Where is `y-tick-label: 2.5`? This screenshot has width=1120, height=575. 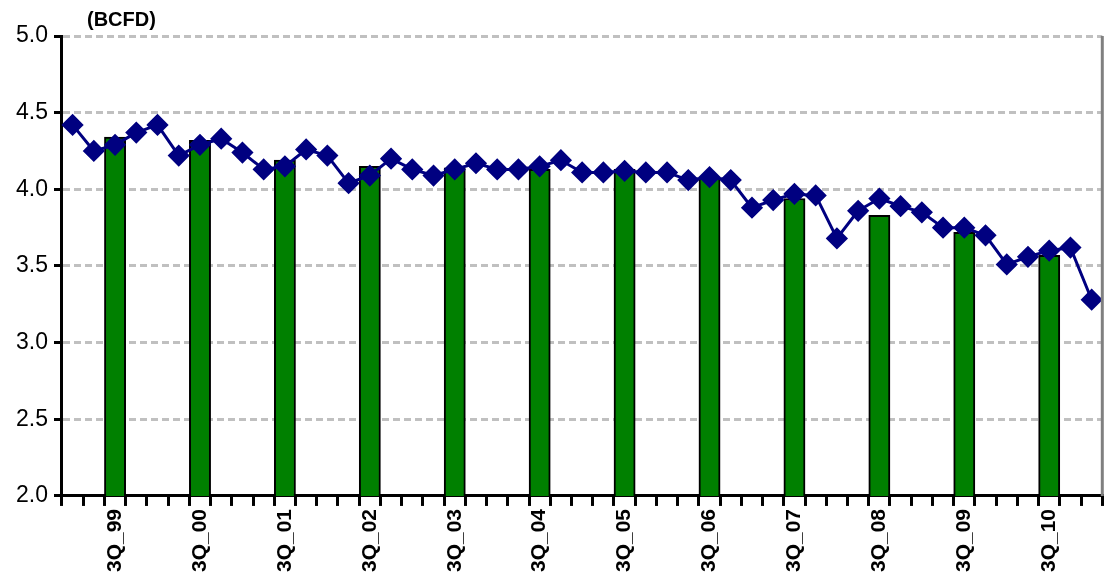 y-tick-label: 2.5 is located at coordinates (31, 417).